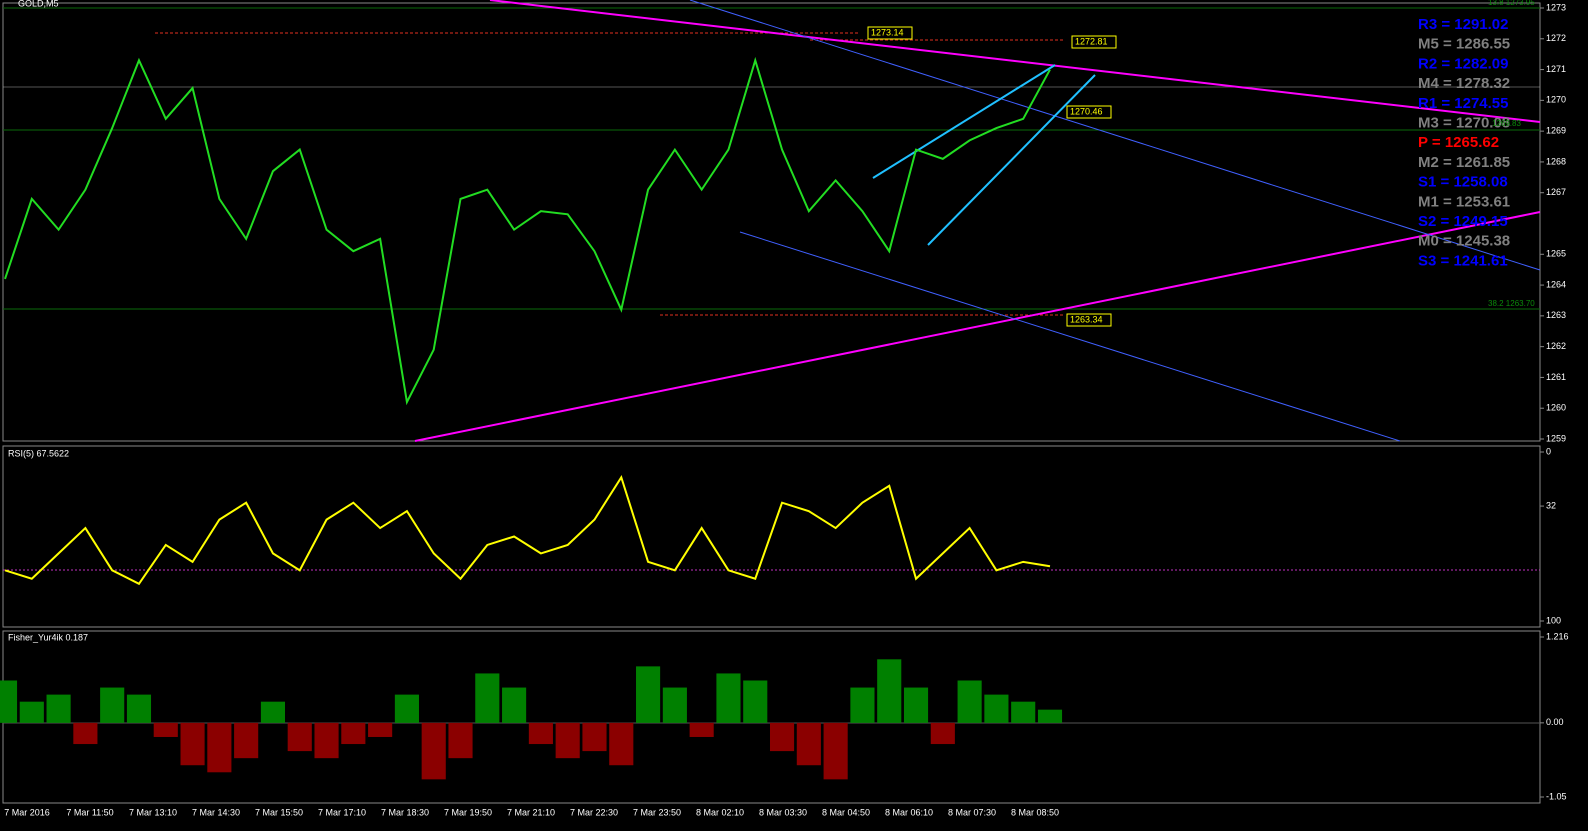 The width and height of the screenshot is (1588, 831). Describe the element at coordinates (1464, 241) in the screenshot. I see `pivot-label: M0 = 1245.38` at that location.